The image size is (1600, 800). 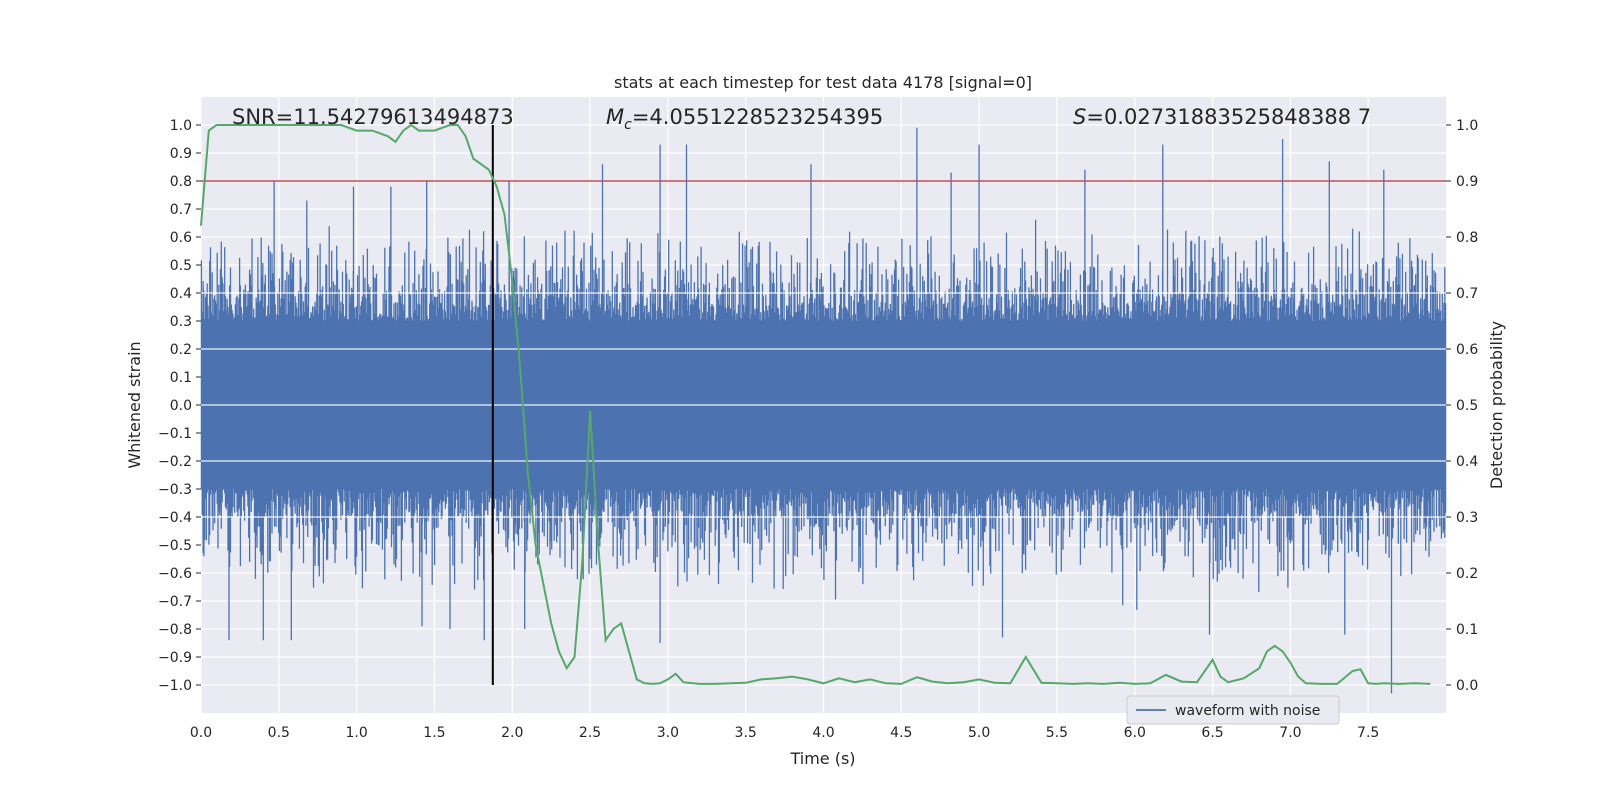 I want to click on y-axis-right-ticks: 1.0 0.9 0.8 0.7 0.6 0.5 0.4 0.3 0.2 0.1 0.0, so click(x=1462, y=406).